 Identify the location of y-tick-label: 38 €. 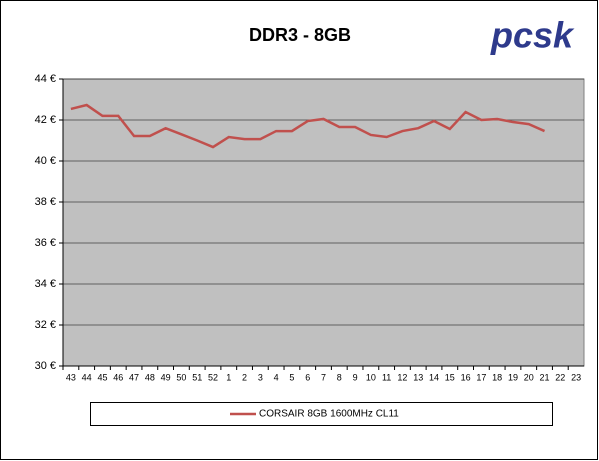
(45, 202).